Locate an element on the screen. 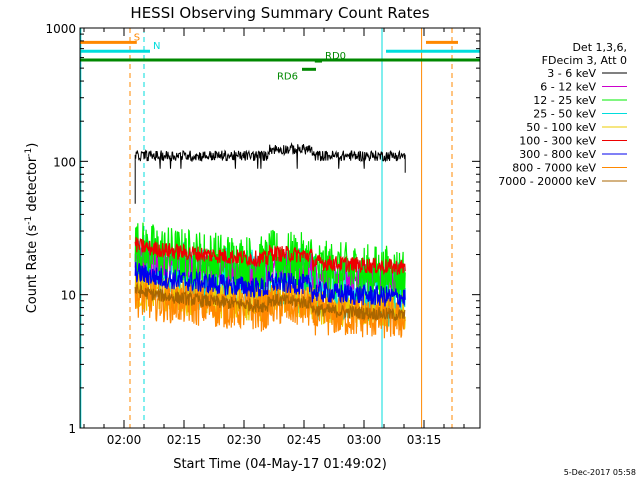 The height and width of the screenshot is (480, 640). flag-label-rd6: RD6 is located at coordinates (287, 76).